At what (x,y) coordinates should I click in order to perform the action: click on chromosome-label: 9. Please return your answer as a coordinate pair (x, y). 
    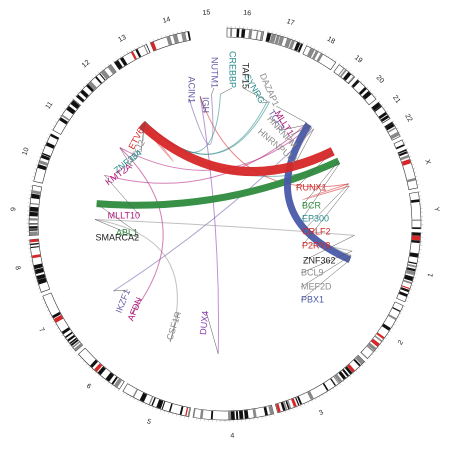
    Looking at the image, I should click on (13, 209).